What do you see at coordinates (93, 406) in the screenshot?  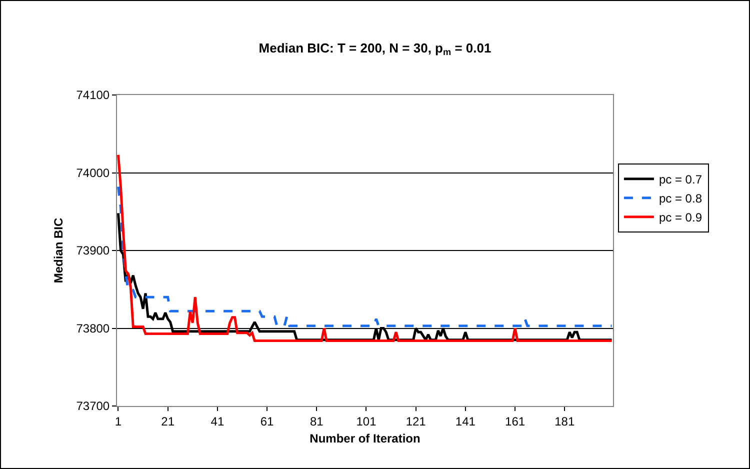 I see `y-tick-label: 73700` at bounding box center [93, 406].